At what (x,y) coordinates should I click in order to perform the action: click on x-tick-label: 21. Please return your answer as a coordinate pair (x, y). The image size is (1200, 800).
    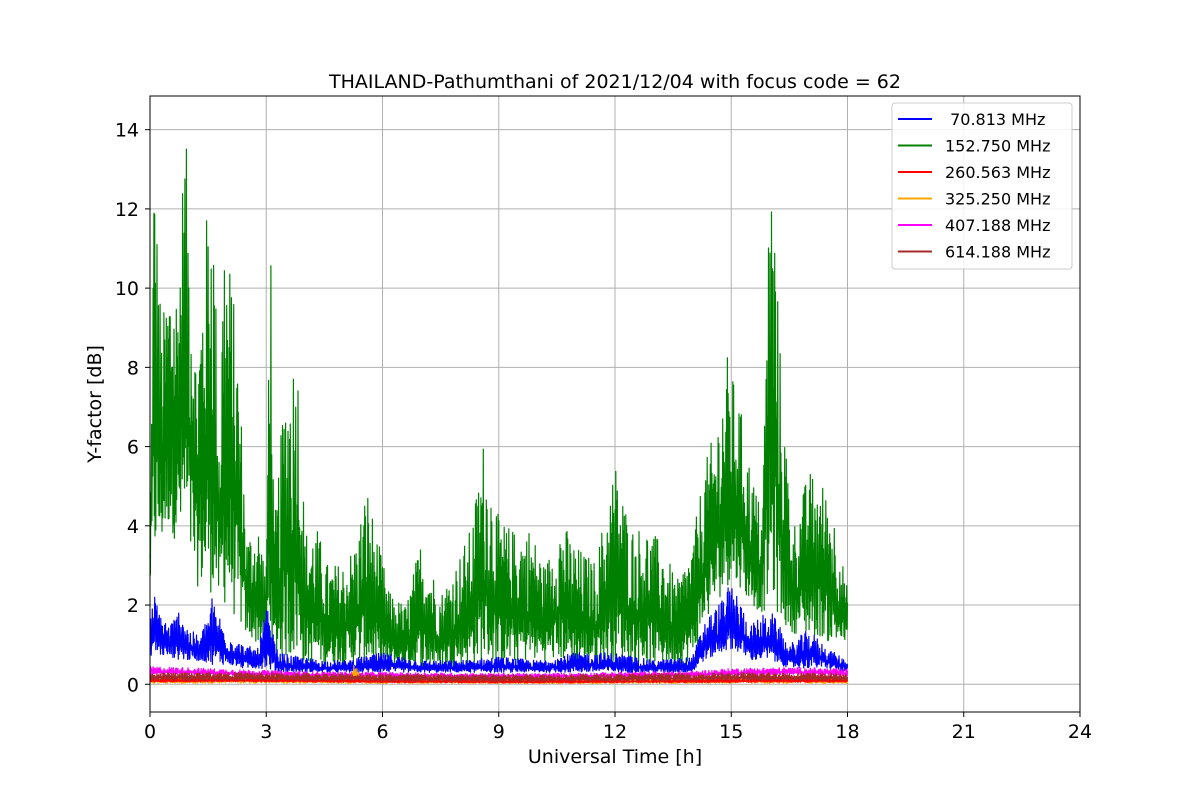
    Looking at the image, I should click on (964, 732).